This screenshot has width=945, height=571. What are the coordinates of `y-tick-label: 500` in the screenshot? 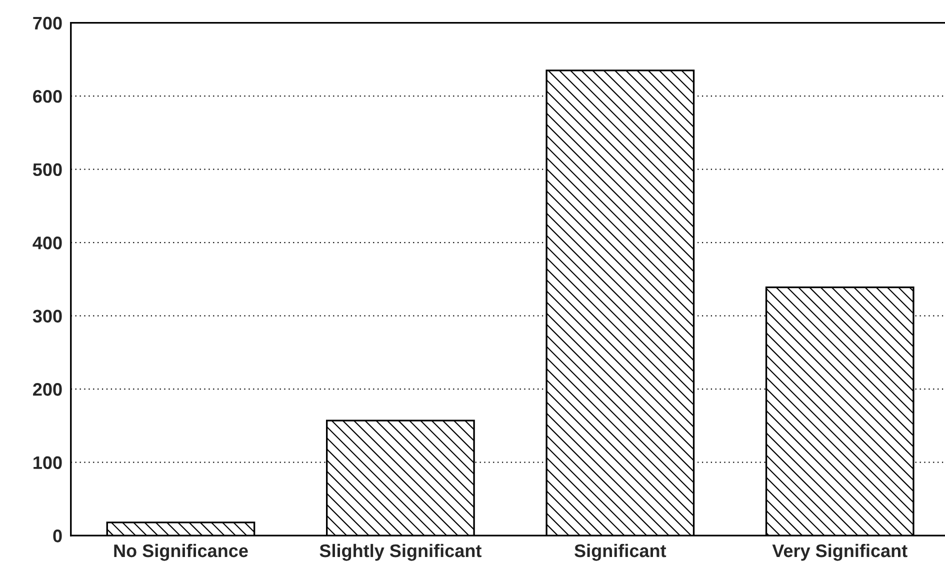 It's located at (47, 169).